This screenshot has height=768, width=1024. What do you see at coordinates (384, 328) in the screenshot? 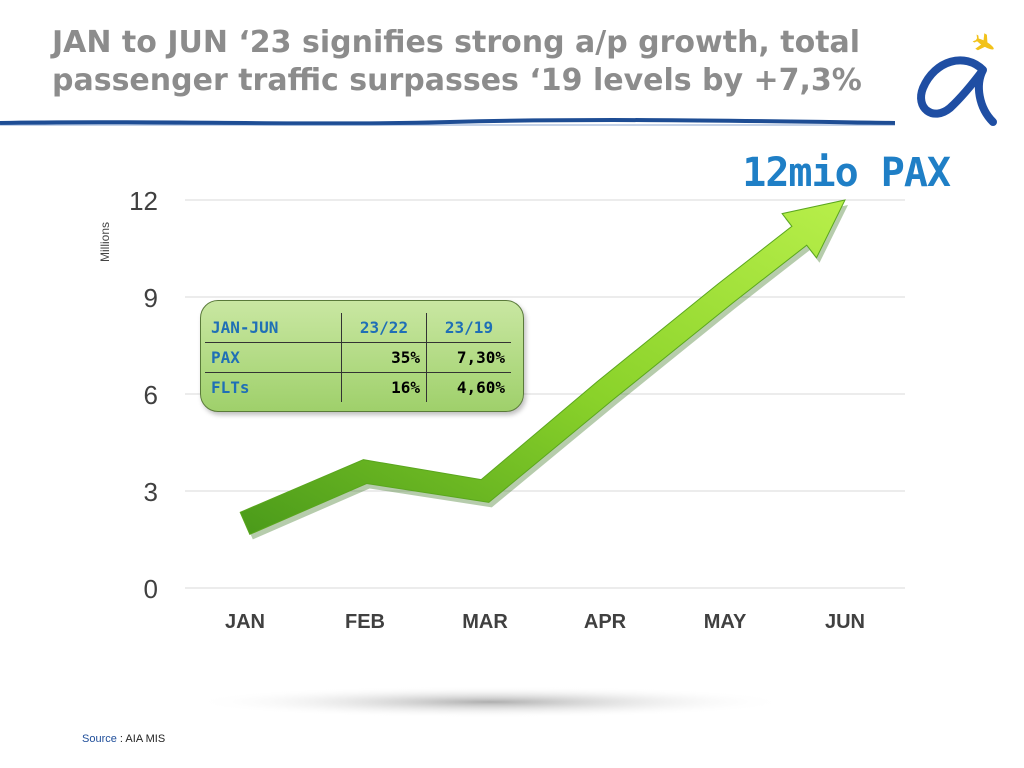
I see `stats-header-23-22: 23/22` at bounding box center [384, 328].